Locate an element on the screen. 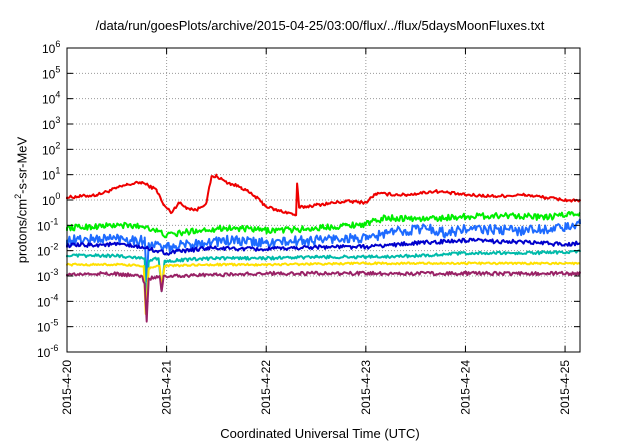  y-tick-label: 10⁻³ is located at coordinates (47, 275).